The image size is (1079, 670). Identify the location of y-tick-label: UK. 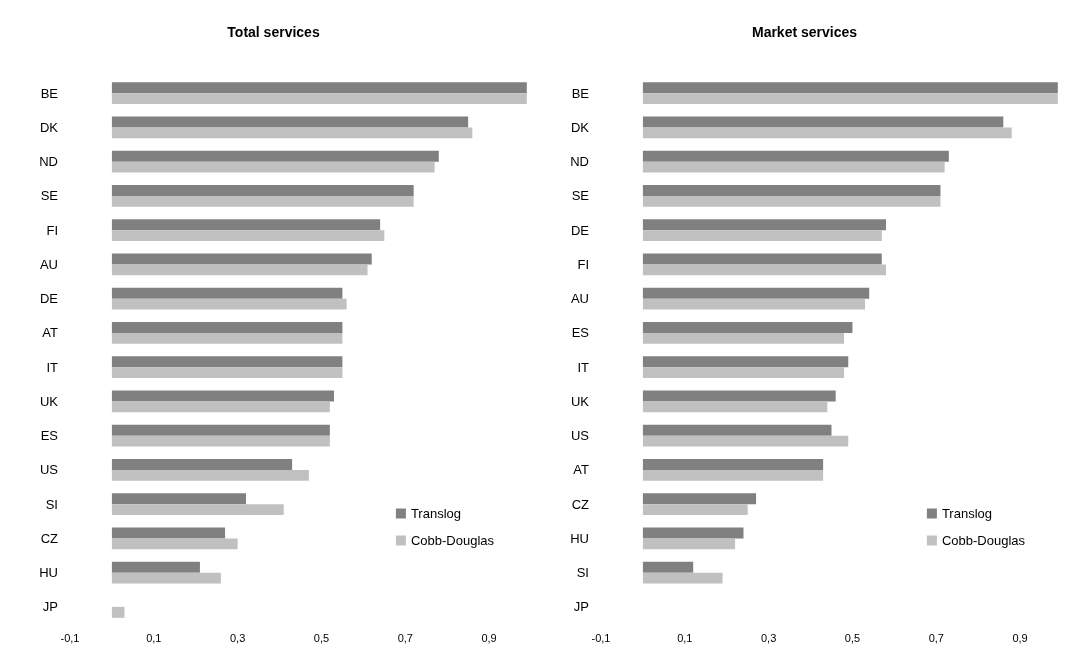
(580, 401).